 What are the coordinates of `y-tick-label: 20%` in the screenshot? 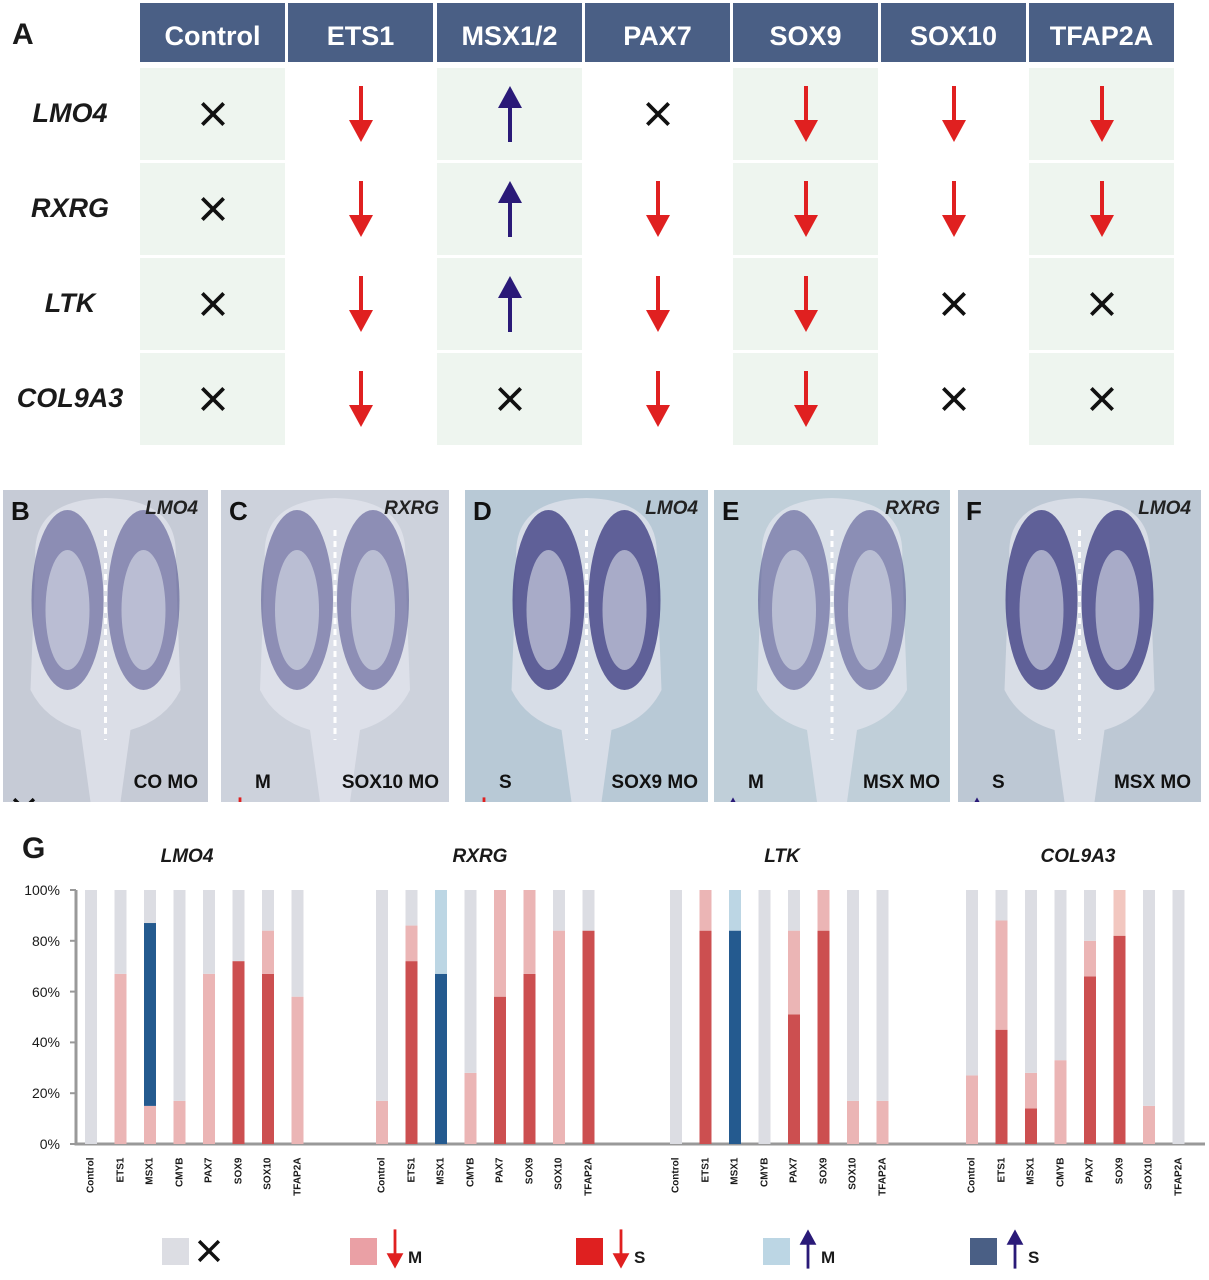 It's located at (45, 1093).